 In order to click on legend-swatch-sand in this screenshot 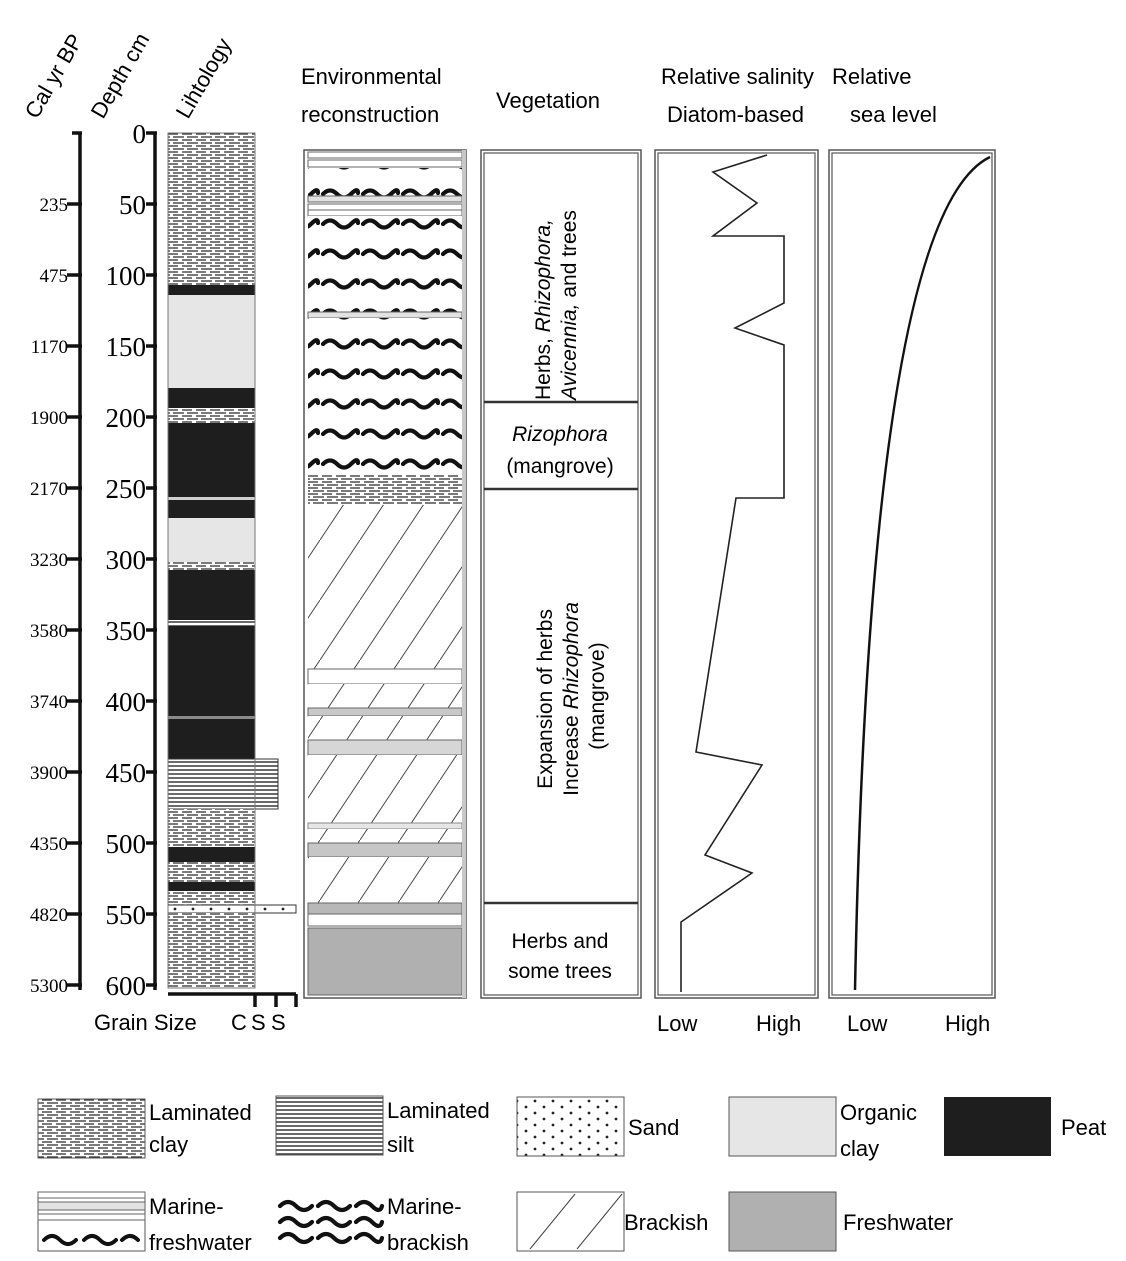, I will do `click(570, 1126)`.